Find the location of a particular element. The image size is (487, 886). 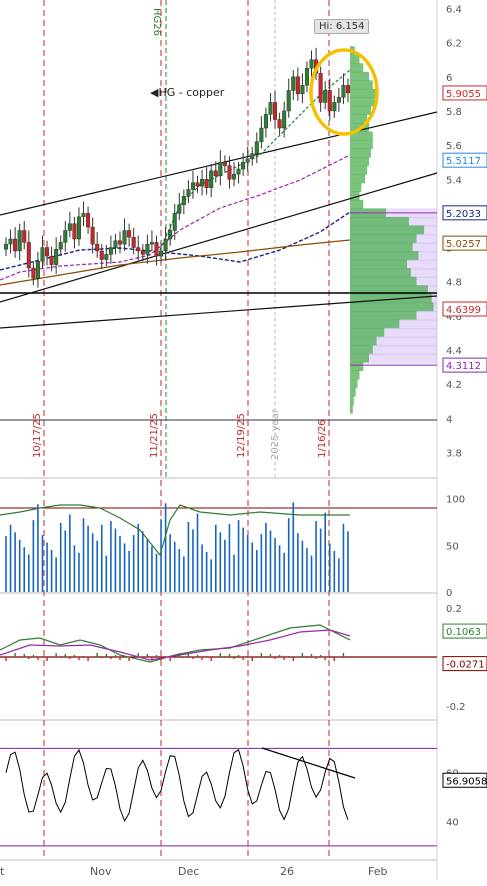

x-axis-label-1: Nov is located at coordinates (101, 871).